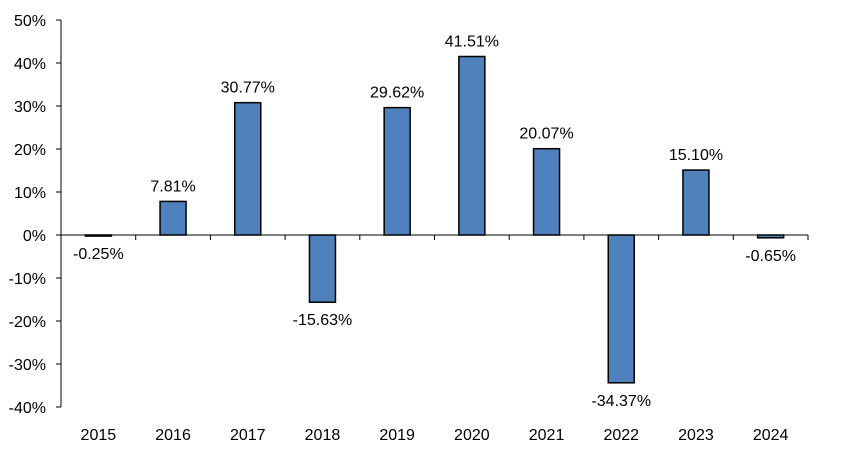  Describe the element at coordinates (472, 42) in the screenshot. I see `data-label-2020: 41.51%` at that location.